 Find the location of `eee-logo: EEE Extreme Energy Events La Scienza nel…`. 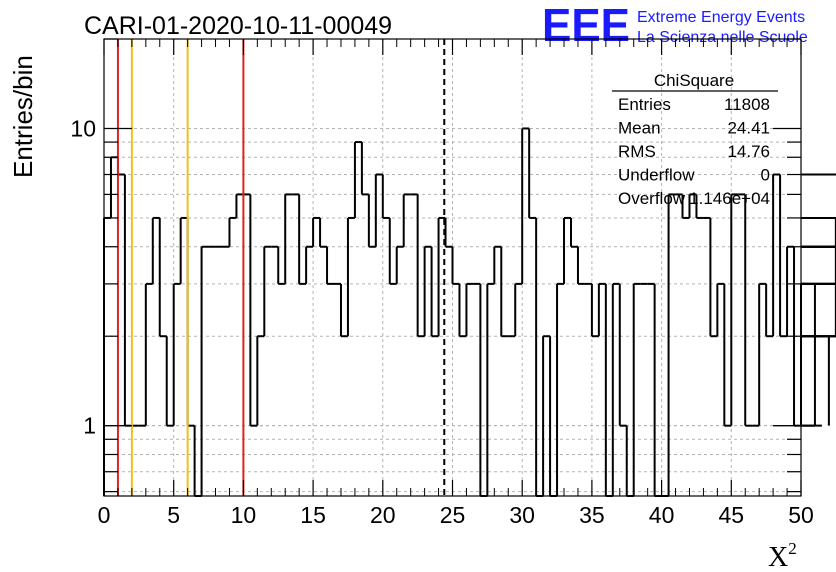

eee-logo: EEE Extreme Energy Events La Scienza nel… is located at coordinates (675, 25).